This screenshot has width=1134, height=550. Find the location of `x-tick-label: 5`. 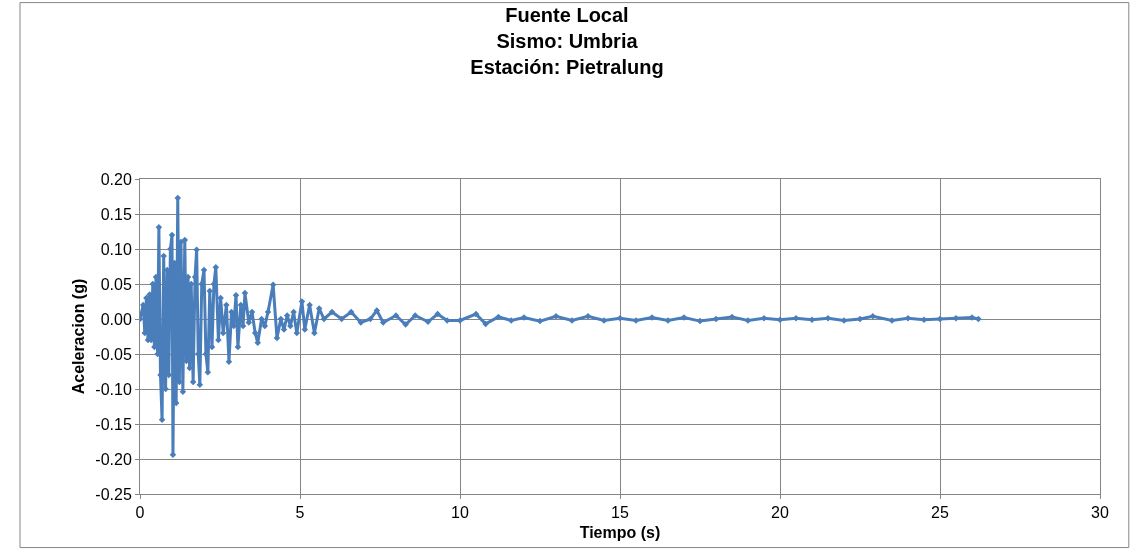

x-tick-label: 5 is located at coordinates (300, 513).